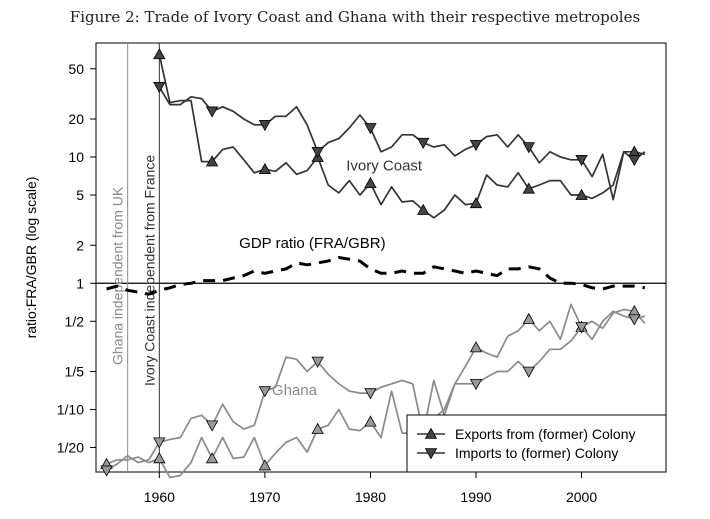 Image resolution: width=710 pixels, height=519 pixels. What do you see at coordinates (76, 69) in the screenshot?
I see `y-tick-label: 50` at bounding box center [76, 69].